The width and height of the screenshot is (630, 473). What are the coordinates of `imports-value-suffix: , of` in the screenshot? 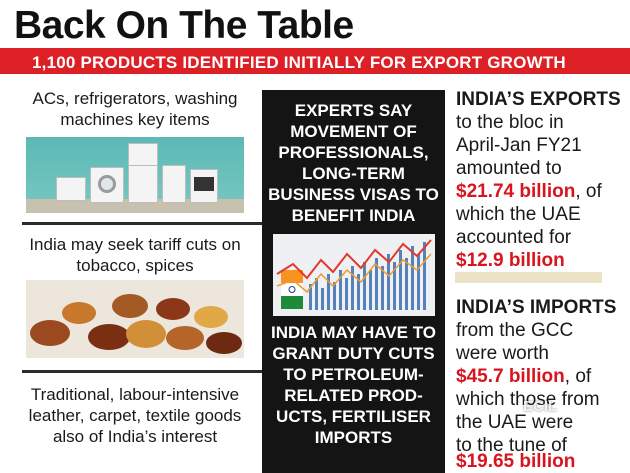 It's located at (578, 376).